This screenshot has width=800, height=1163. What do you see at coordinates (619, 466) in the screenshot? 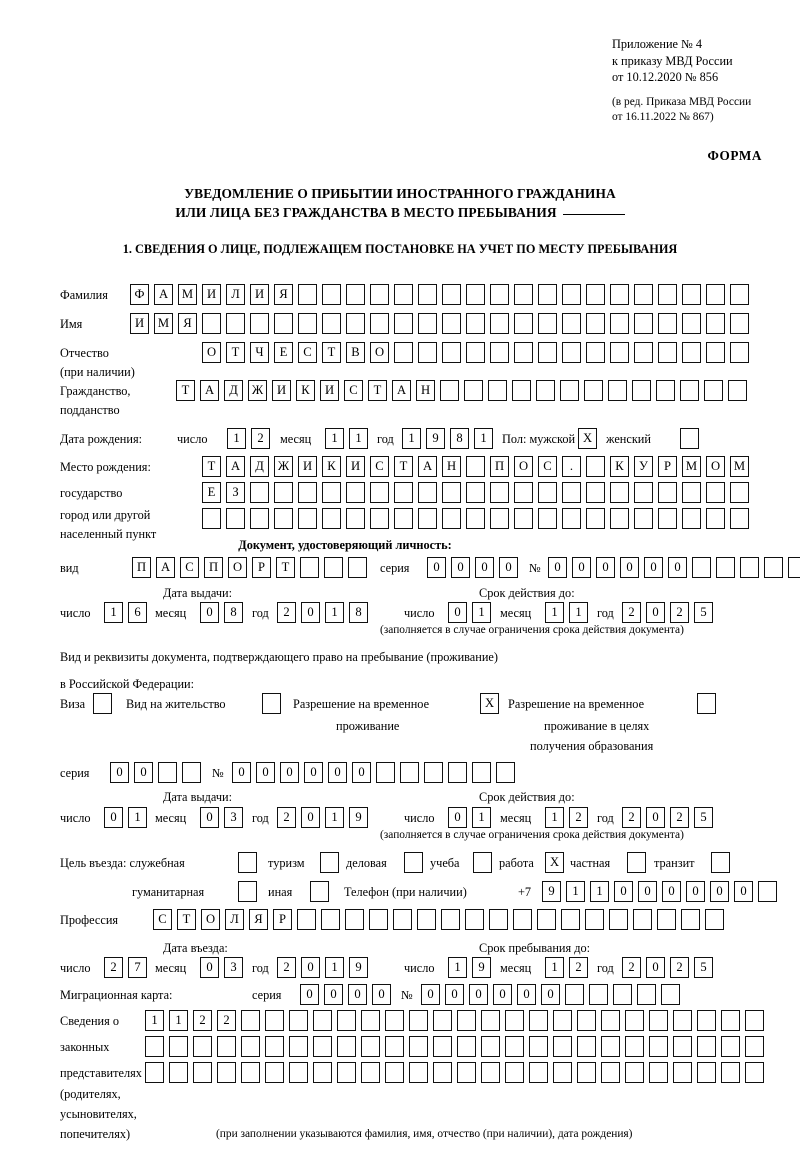
I see `char-cell: К` at bounding box center [619, 466].